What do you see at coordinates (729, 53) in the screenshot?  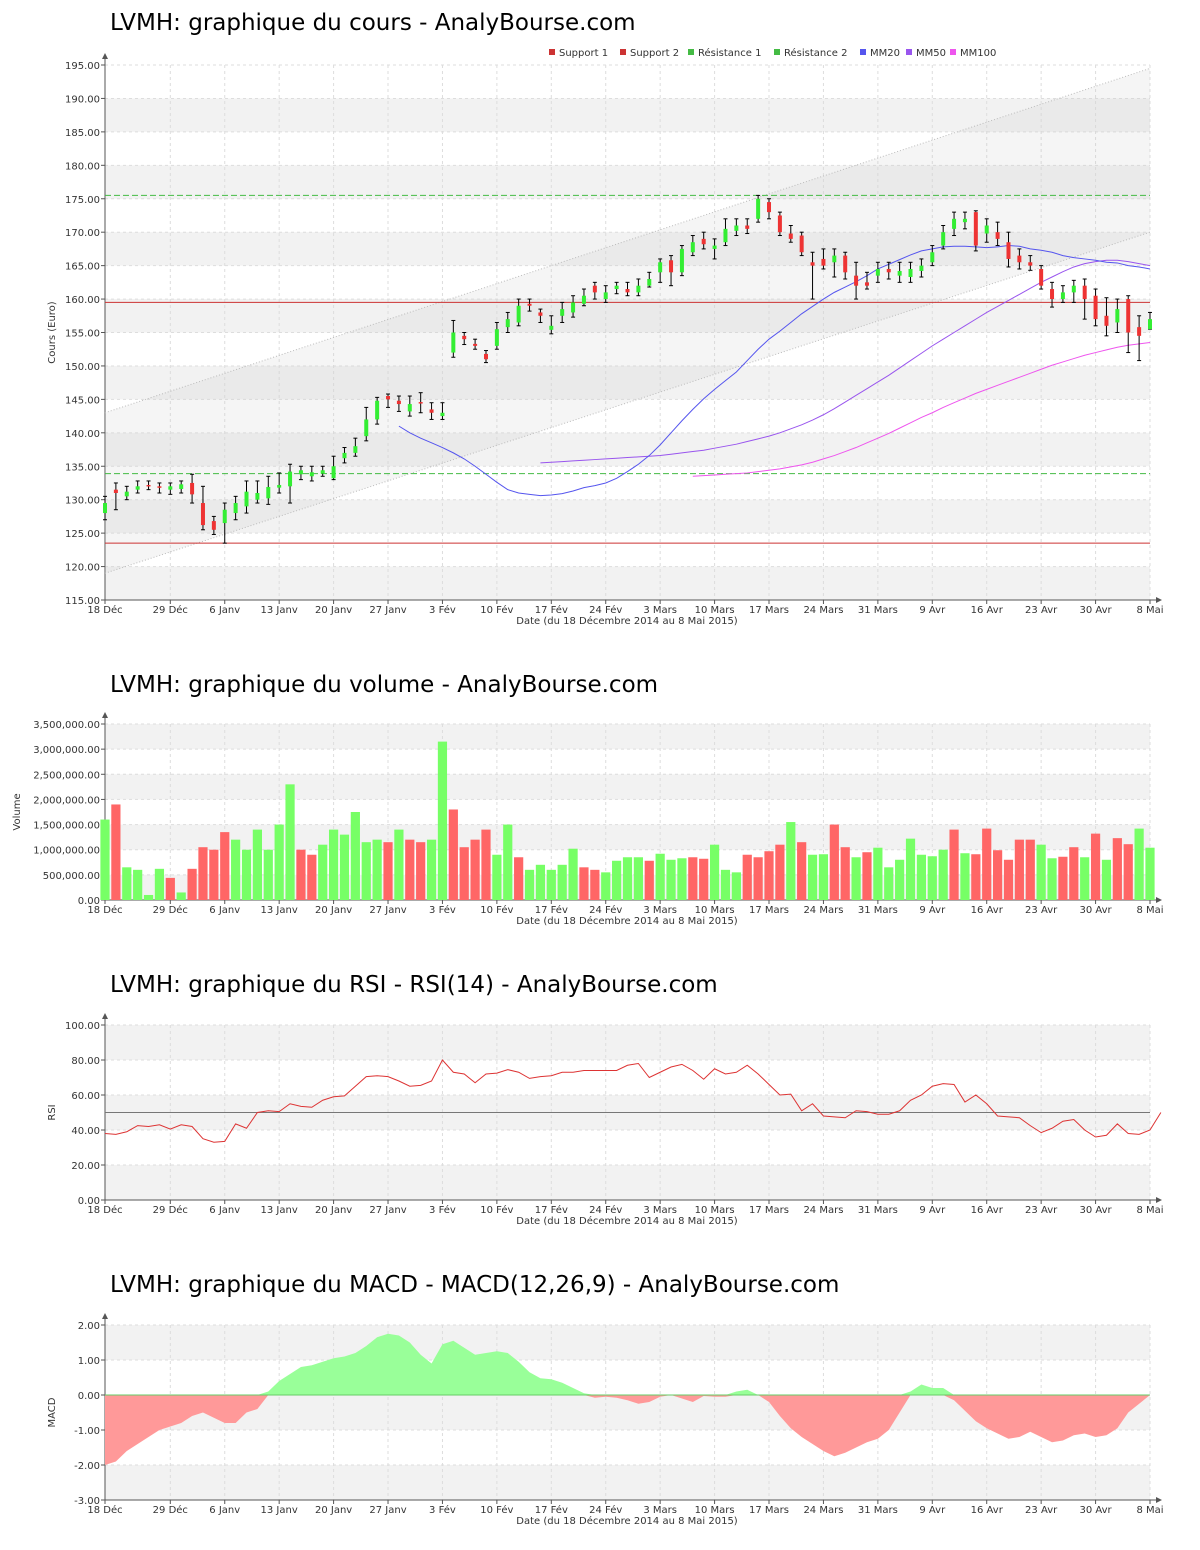 I see `legend-entry: Résistance 1` at bounding box center [729, 53].